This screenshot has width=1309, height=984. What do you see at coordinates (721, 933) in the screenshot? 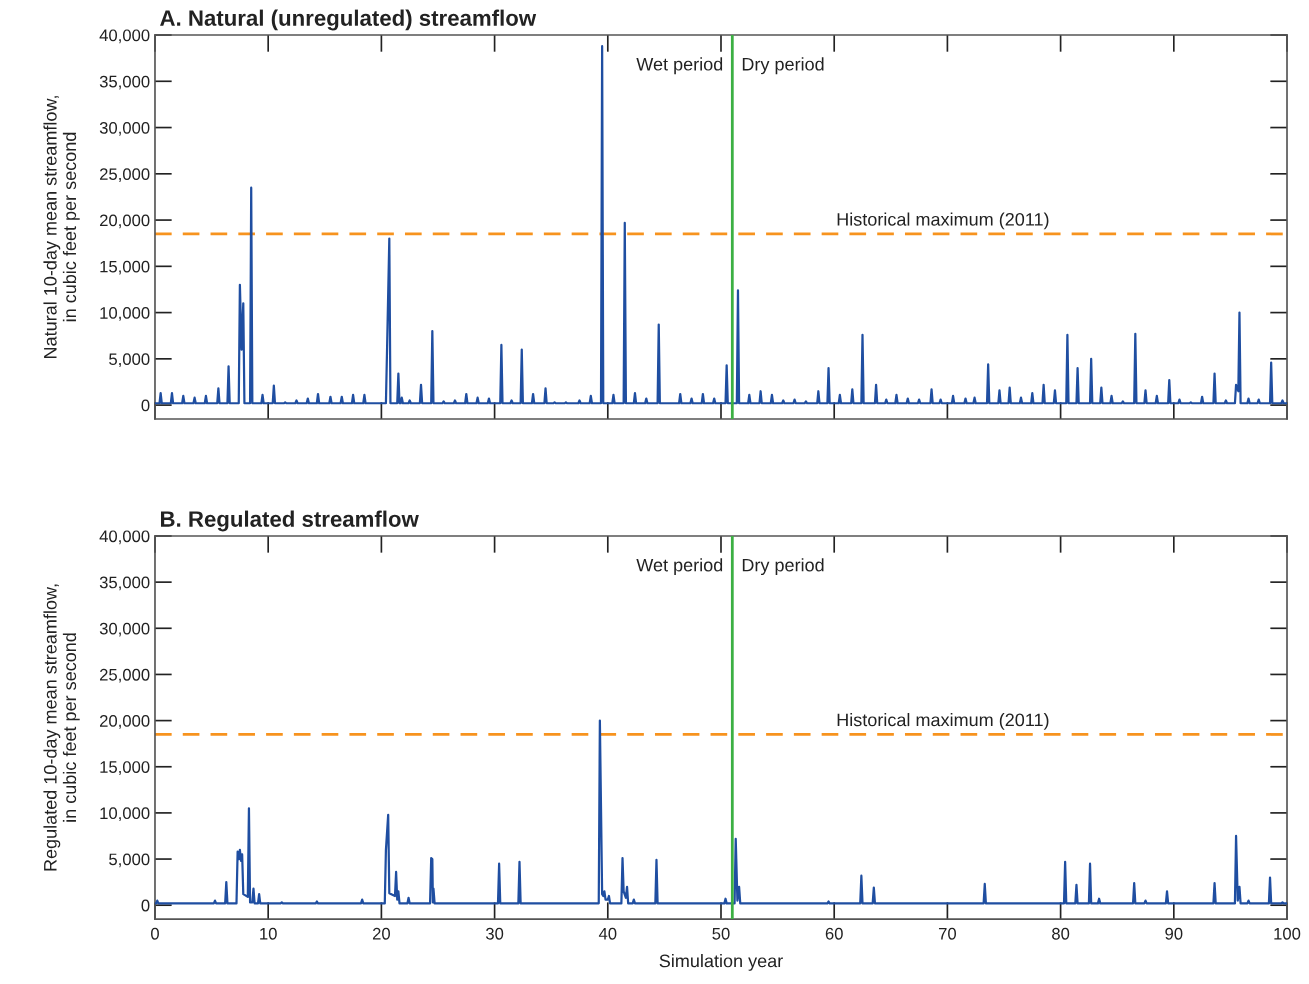
I see `x-tick-label: 50` at bounding box center [721, 933].